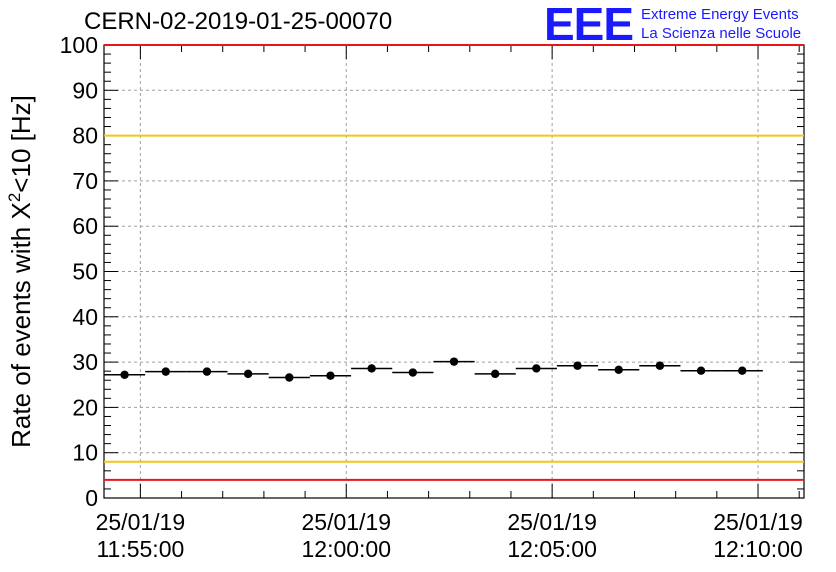 The image size is (836, 572). I want to click on y-tick-label: 90, so click(85, 90).